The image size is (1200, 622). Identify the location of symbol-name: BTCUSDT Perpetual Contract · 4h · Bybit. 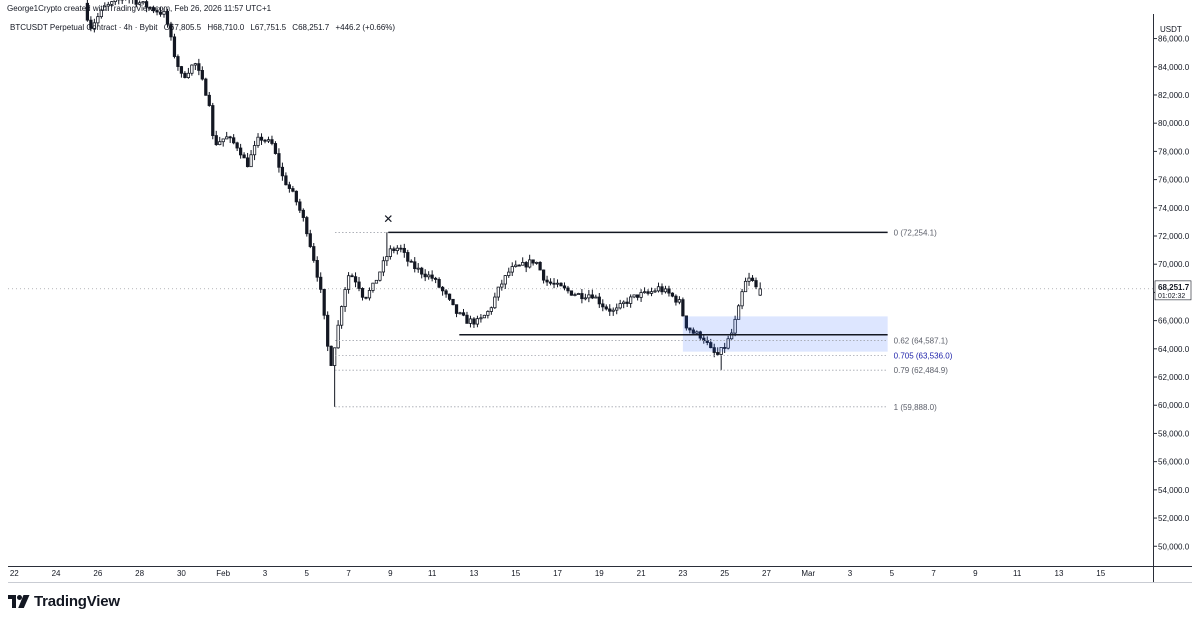
(84, 27).